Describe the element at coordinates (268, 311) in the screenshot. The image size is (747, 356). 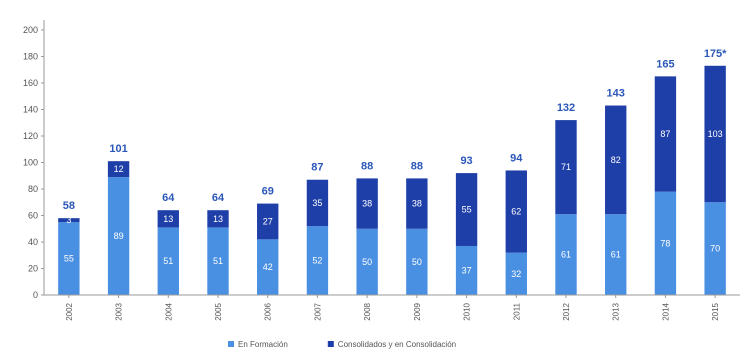
I see `x-tick-label: 2006` at that location.